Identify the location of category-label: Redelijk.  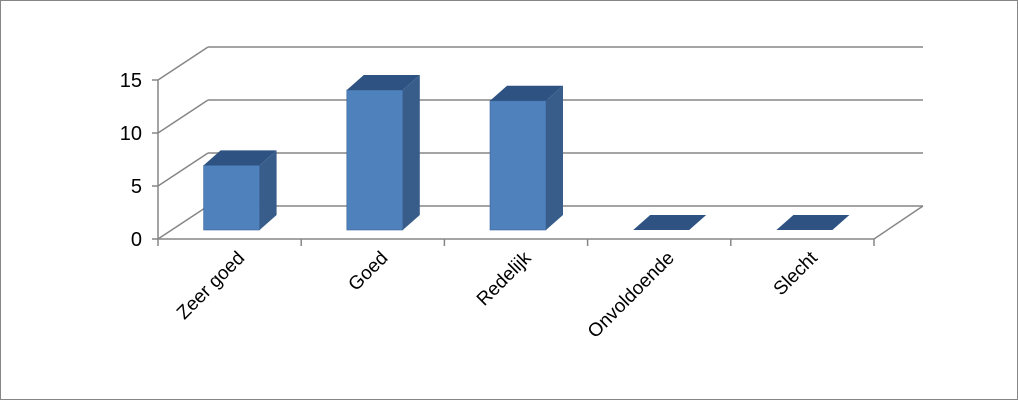
(504, 278).